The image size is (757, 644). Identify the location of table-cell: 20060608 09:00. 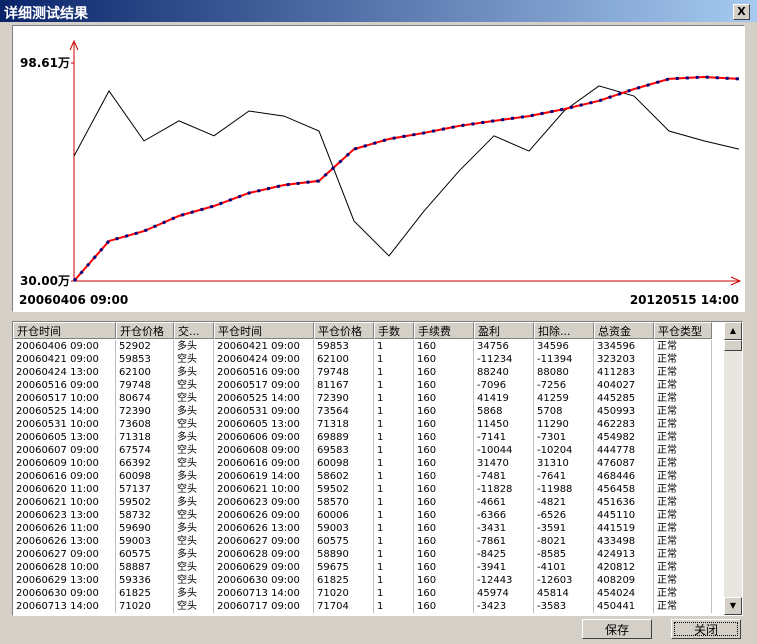
(264, 450).